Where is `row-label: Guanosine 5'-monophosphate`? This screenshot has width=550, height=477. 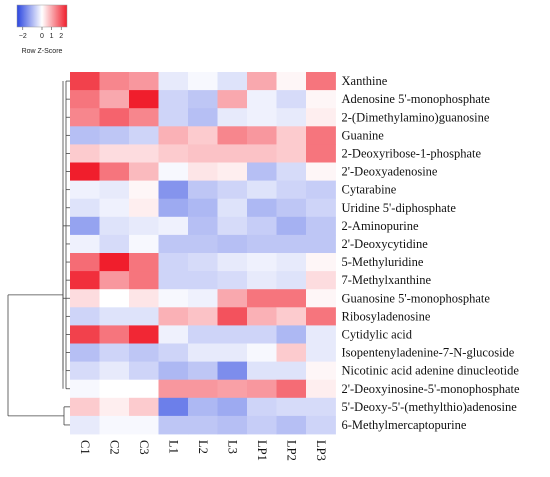
row-label: Guanosine 5'-monophosphate is located at coordinates (416, 298).